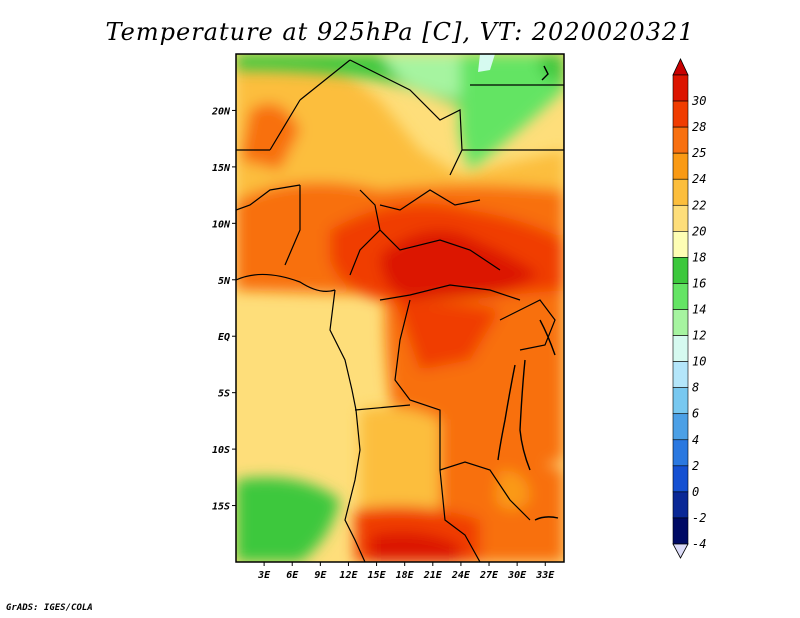 The width and height of the screenshot is (800, 618). I want to click on lon-tick-label: 6E, so click(292, 575).